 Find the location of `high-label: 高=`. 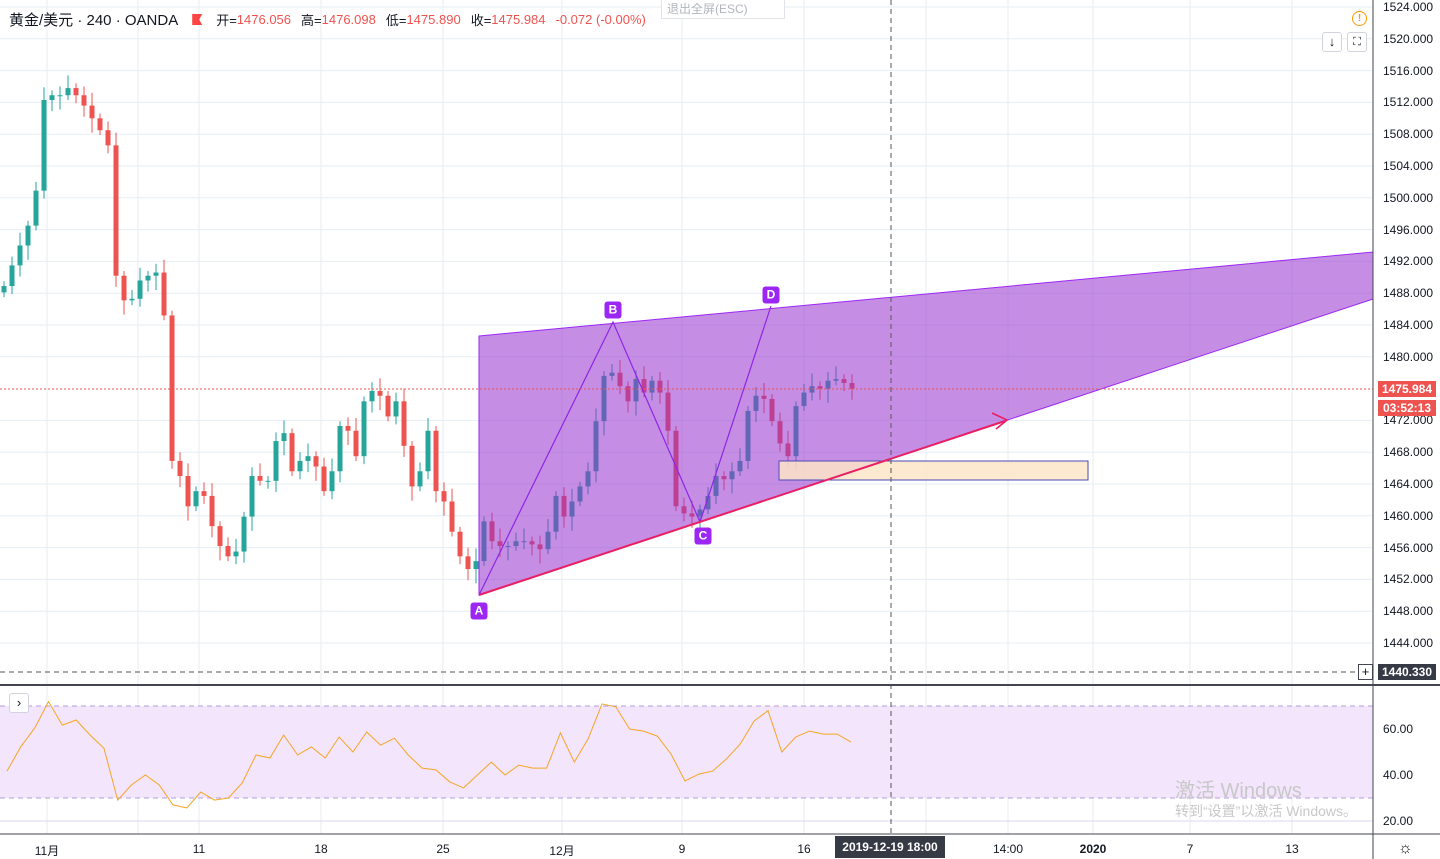

high-label: 高= is located at coordinates (311, 20).